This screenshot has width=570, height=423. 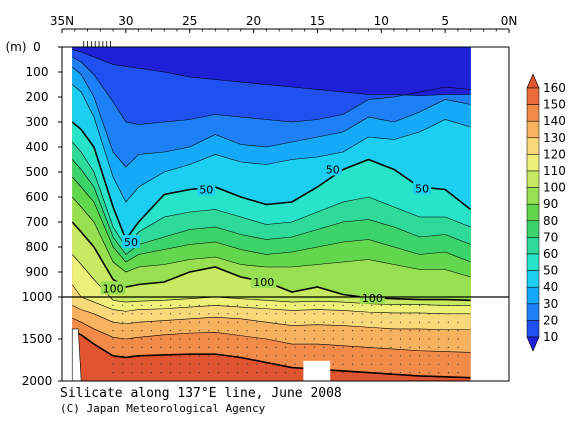 I want to click on y-tick-label: 800, so click(x=37, y=247).